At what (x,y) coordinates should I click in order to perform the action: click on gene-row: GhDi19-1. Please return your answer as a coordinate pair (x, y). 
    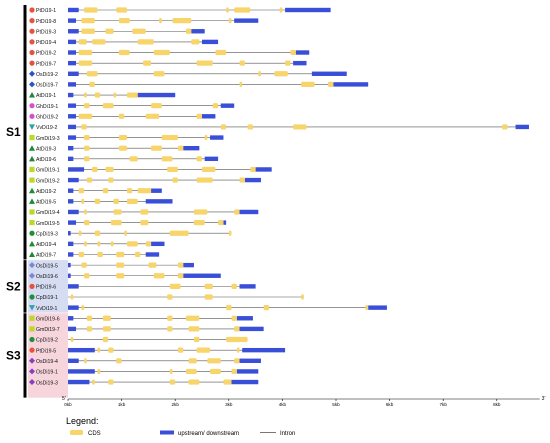
    Looking at the image, I should click on (132, 106).